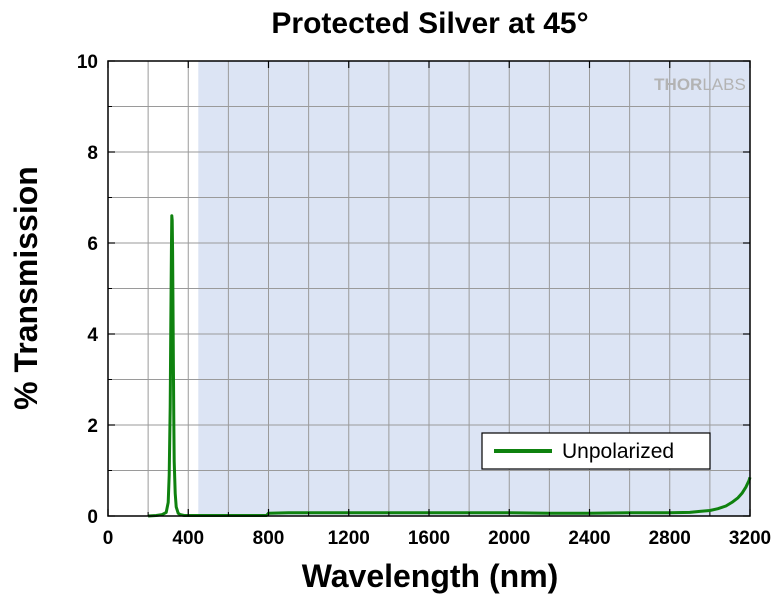 This screenshot has width=780, height=599. I want to click on watermark-bold: THOR, so click(678, 84).